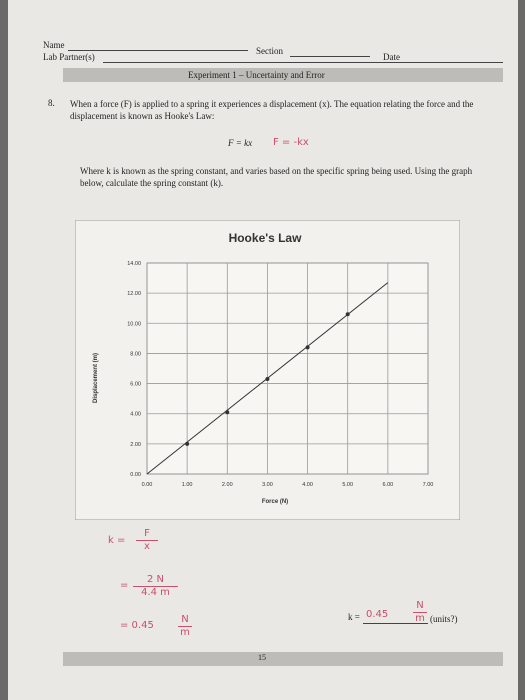 This screenshot has width=525, height=700. What do you see at coordinates (134, 294) in the screenshot?
I see `y-tick-label: 12.00` at bounding box center [134, 294].